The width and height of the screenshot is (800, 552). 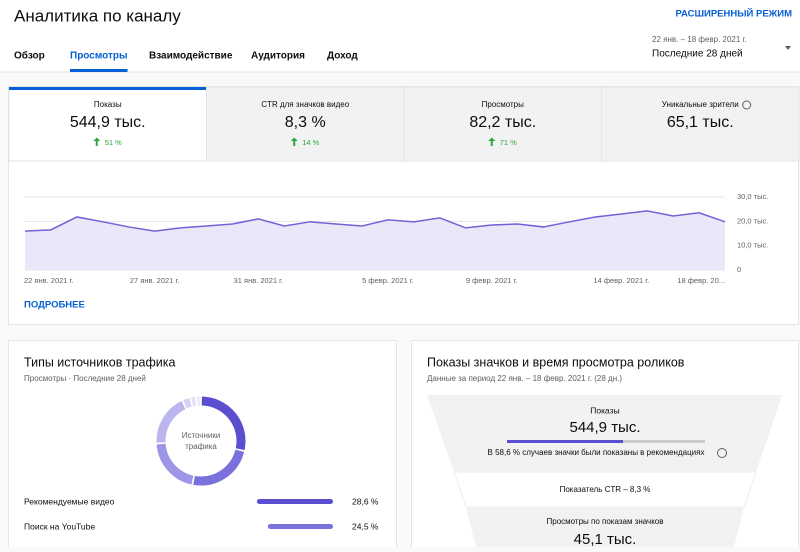 I want to click on page-title: Аналитика по каналу, so click(x=97, y=15).